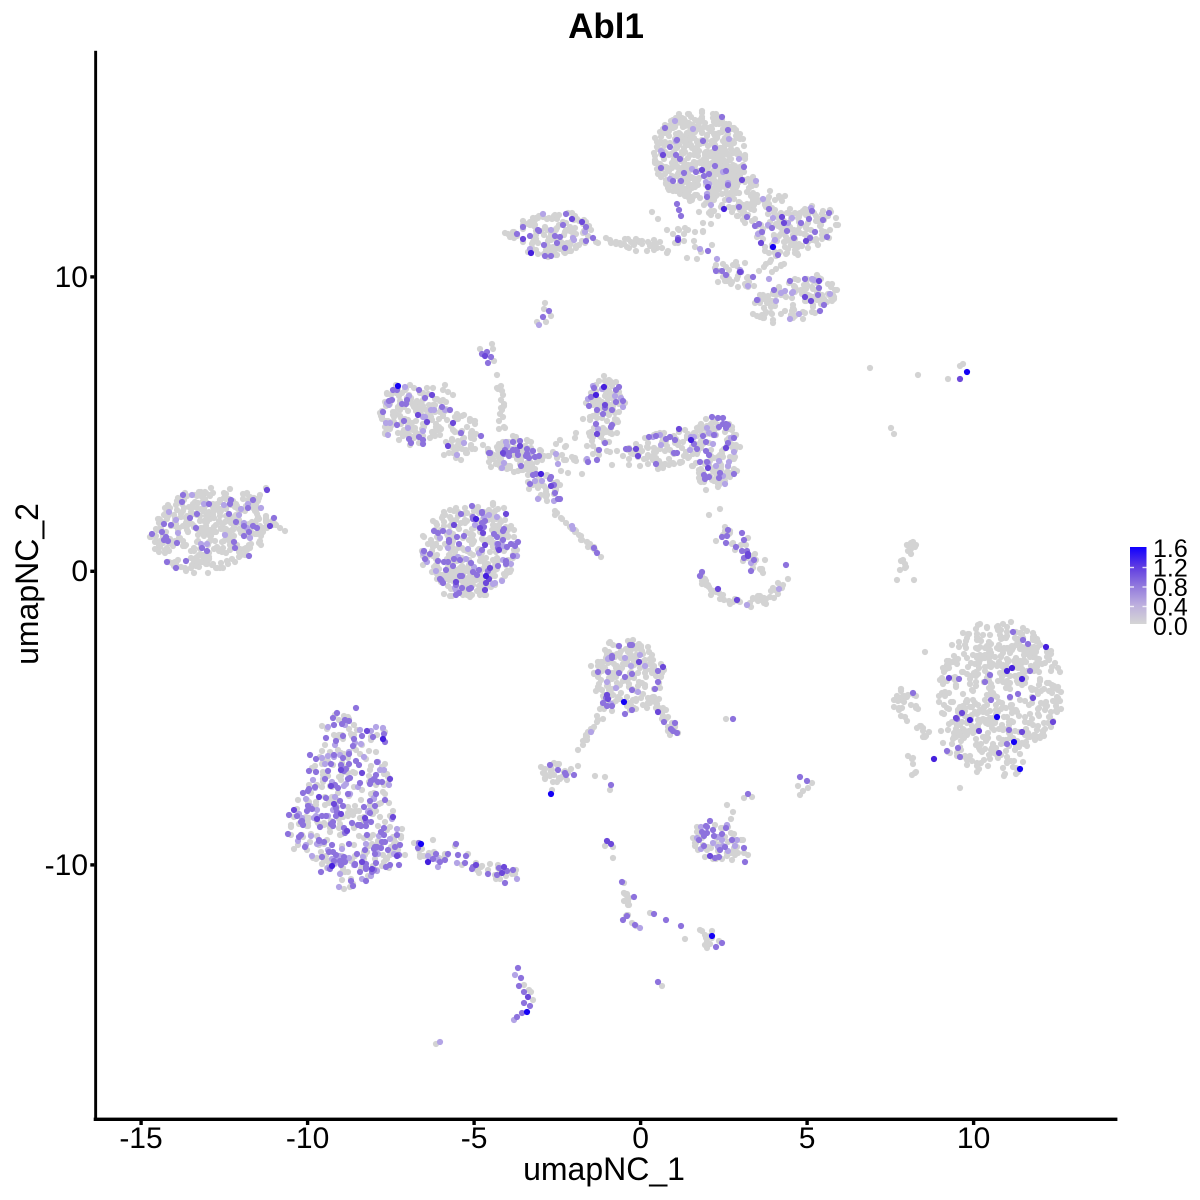 This screenshot has width=1200, height=1200. I want to click on svg-text: 0.4, so click(1170, 608).